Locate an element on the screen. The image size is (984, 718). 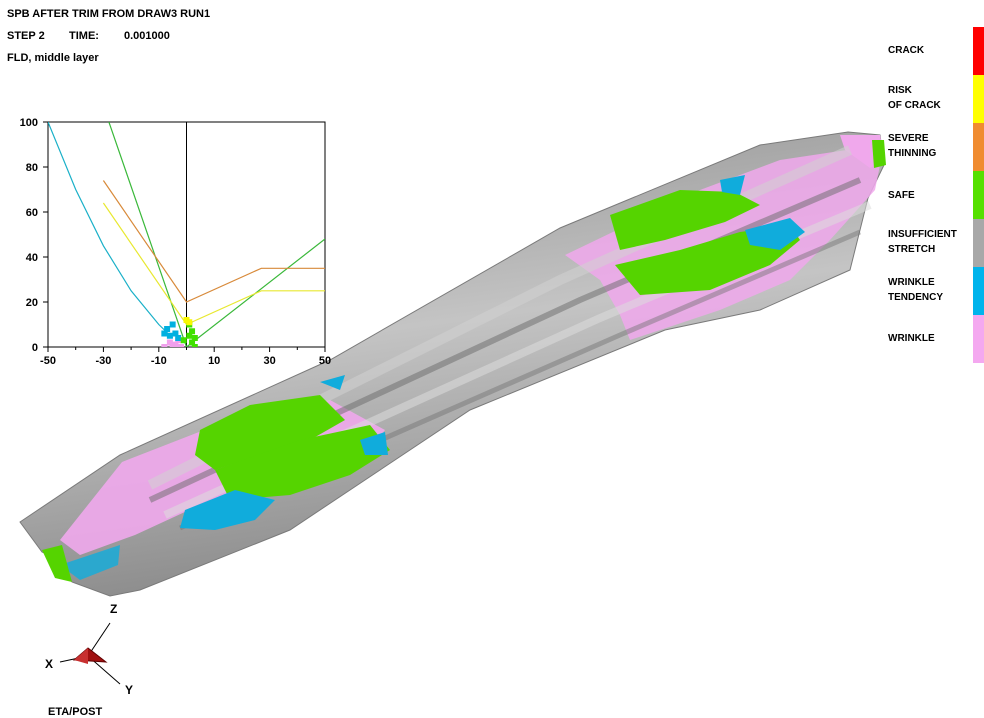
legend-item-safe: SAFE is located at coordinates (935, 195).